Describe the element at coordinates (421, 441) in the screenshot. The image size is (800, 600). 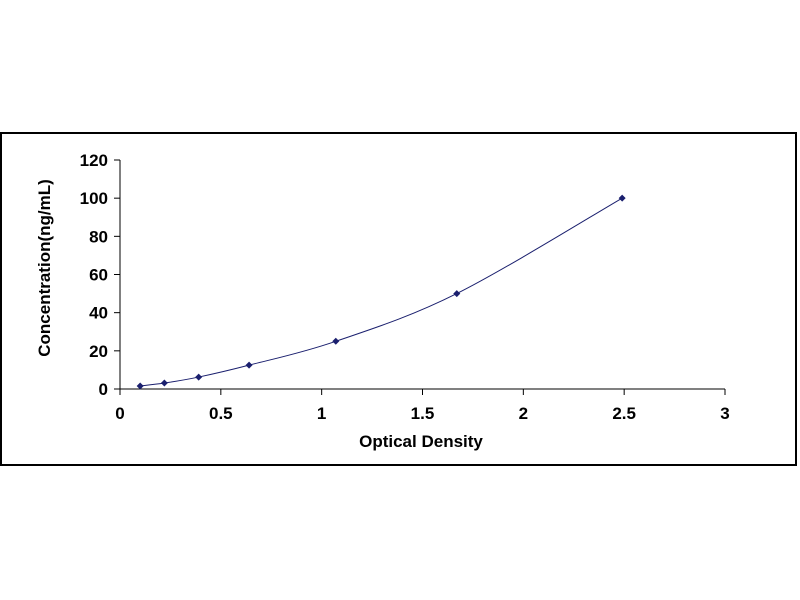
I see `x-axis-title: Optical Density` at that location.